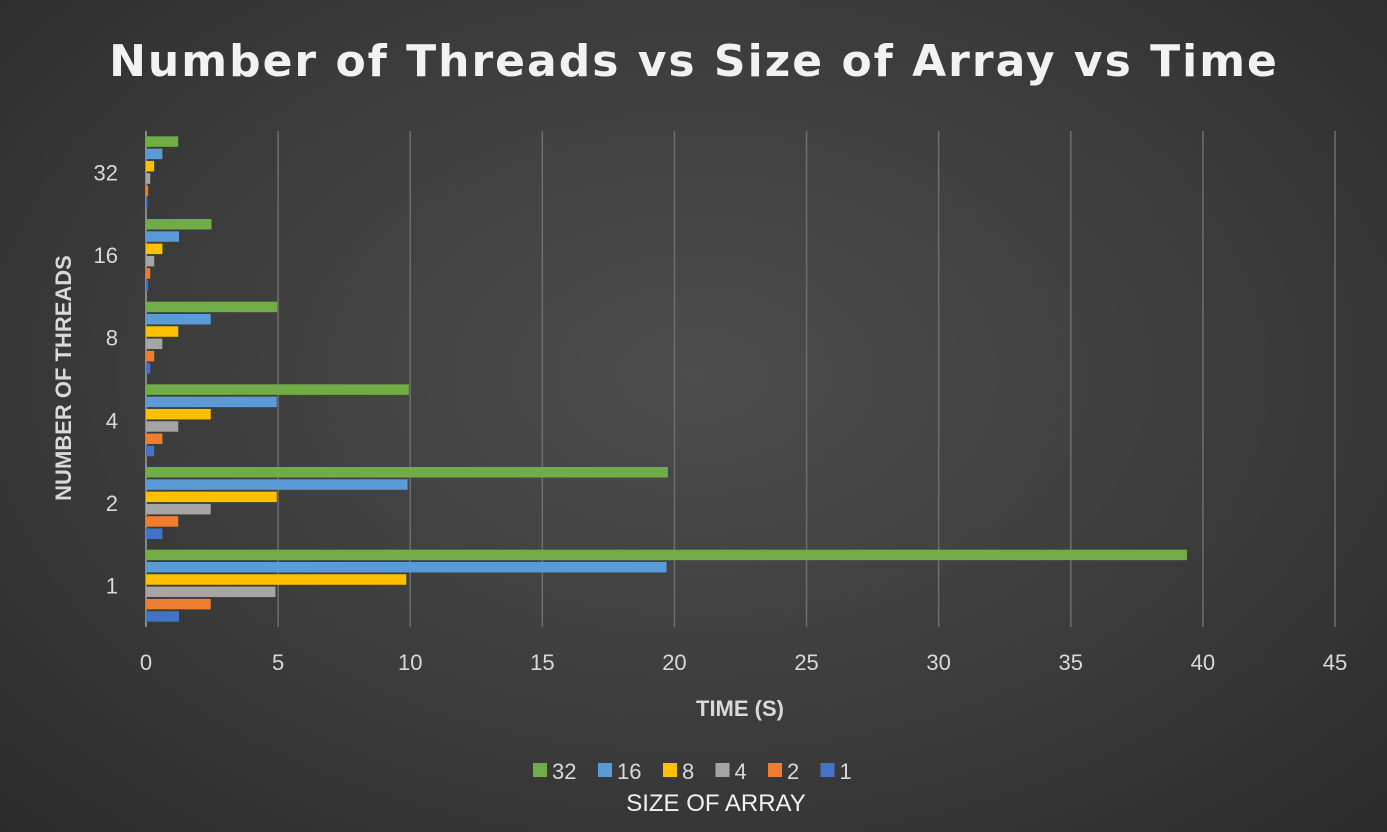 The image size is (1387, 832). What do you see at coordinates (564, 771) in the screenshot?
I see `legend-label: 32` at bounding box center [564, 771].